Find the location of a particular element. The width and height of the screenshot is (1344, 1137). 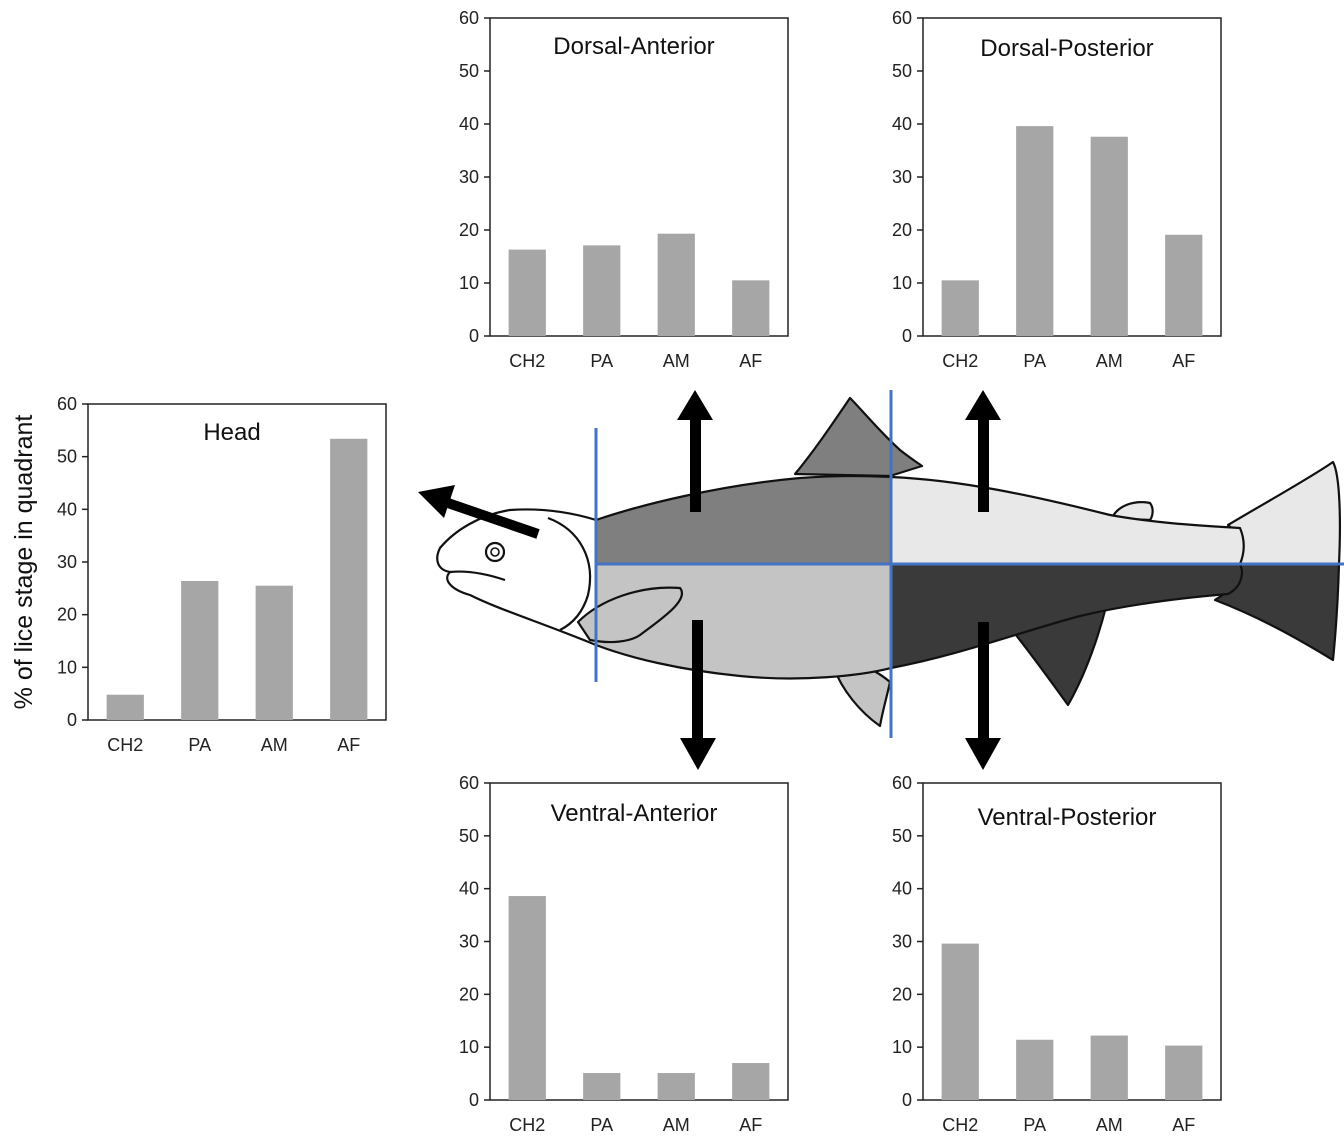

arrow-ventral-posterior is located at coordinates (983, 696).